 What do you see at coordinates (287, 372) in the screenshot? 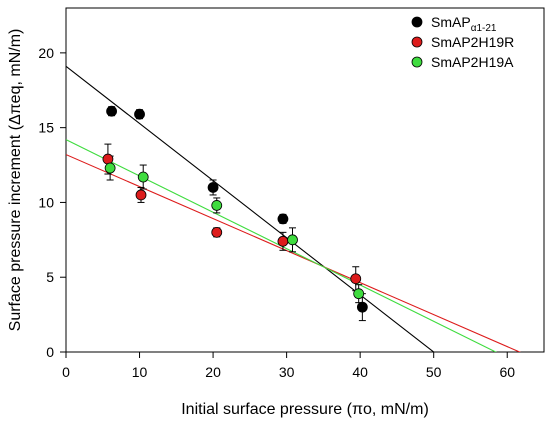
I see `x-tick-label: 30` at bounding box center [287, 372].